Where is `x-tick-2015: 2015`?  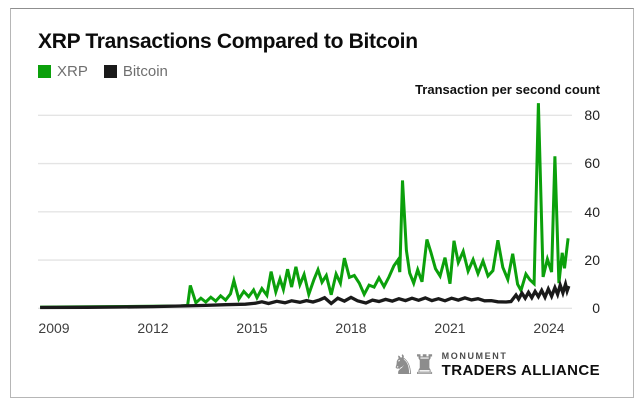
x-tick-2015: 2015 is located at coordinates (252, 328).